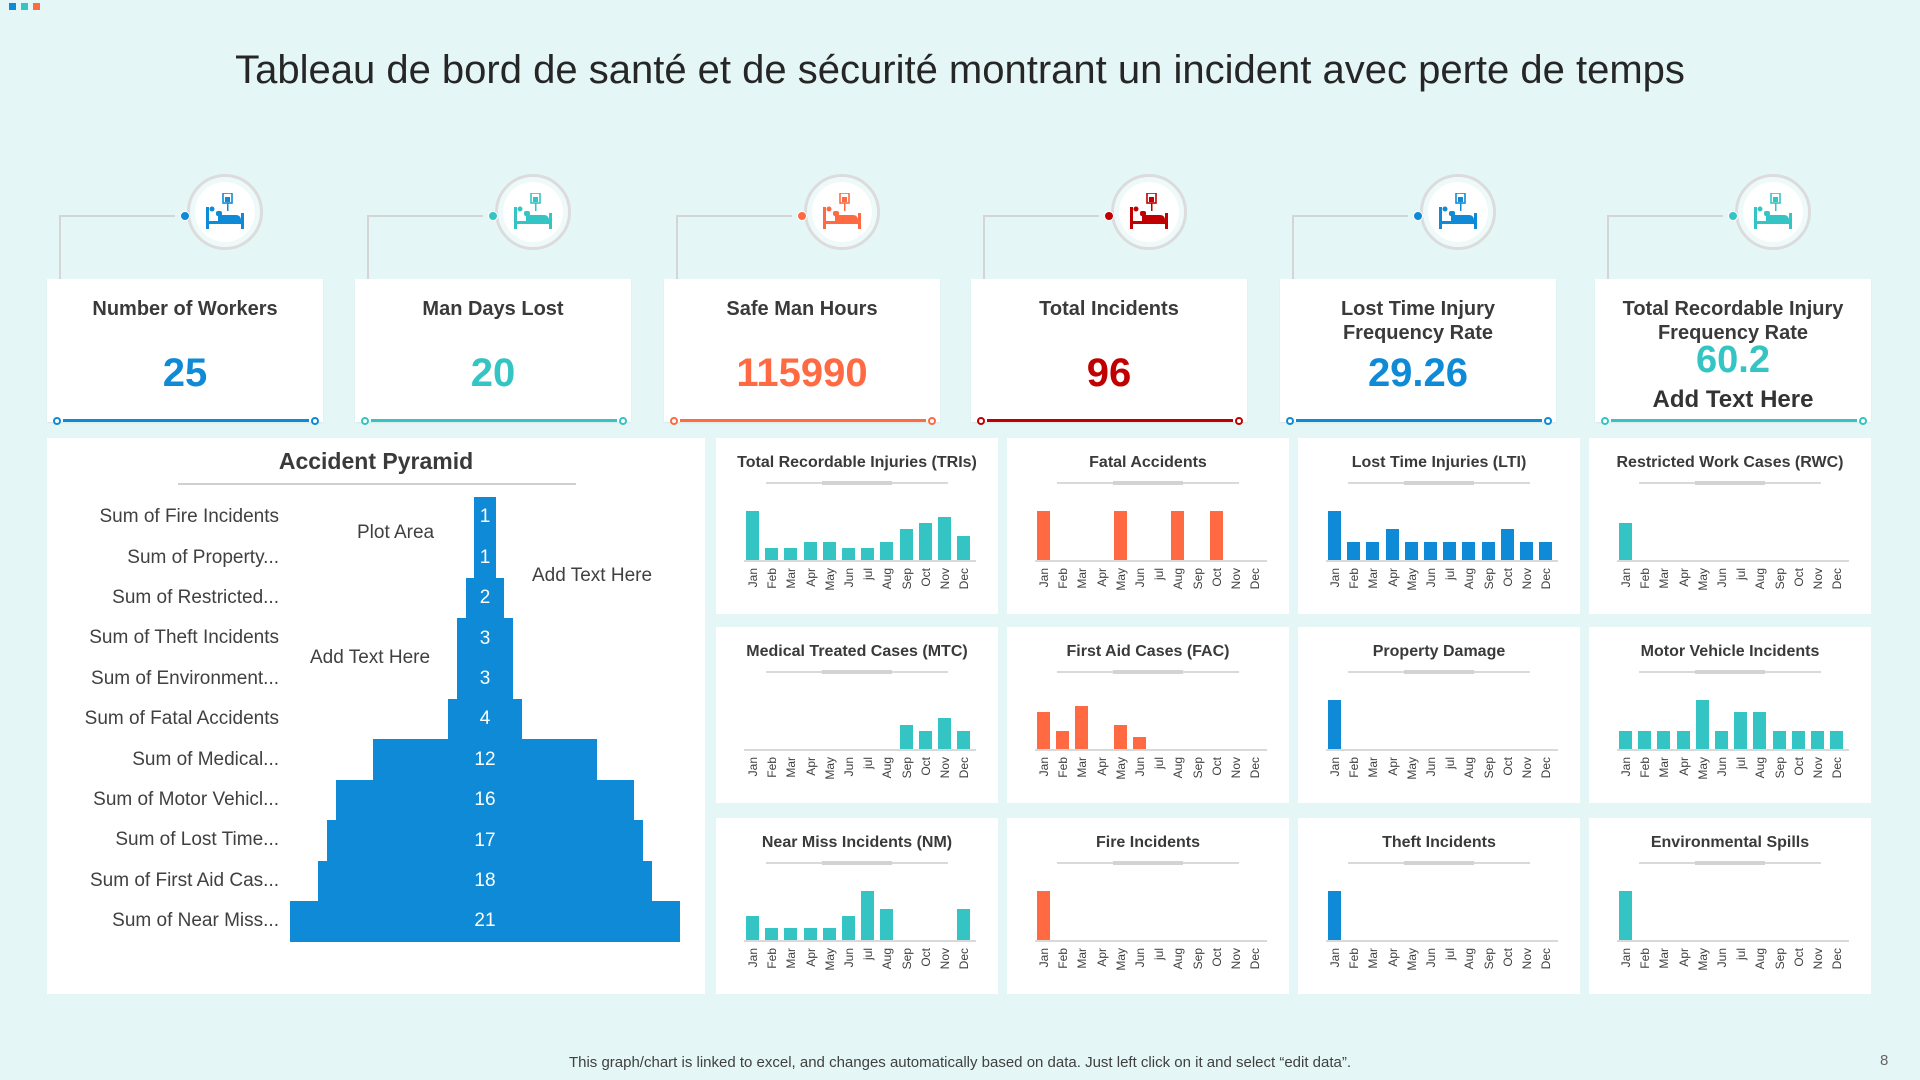 The height and width of the screenshot is (1080, 1920). Describe the element at coordinates (1109, 352) in the screenshot. I see `kpi-card-total-incidents: Total Incidents 96` at that location.